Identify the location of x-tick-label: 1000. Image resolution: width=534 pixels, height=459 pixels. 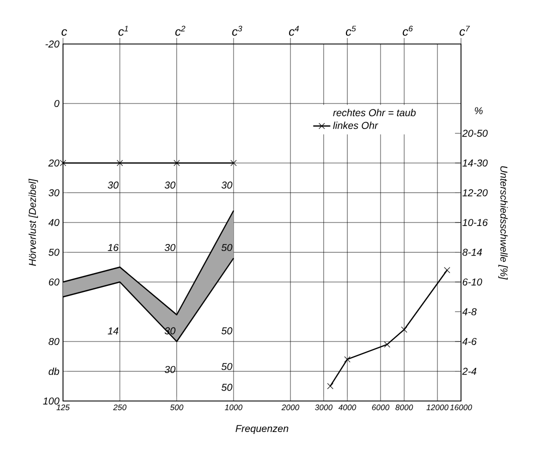
(233, 407).